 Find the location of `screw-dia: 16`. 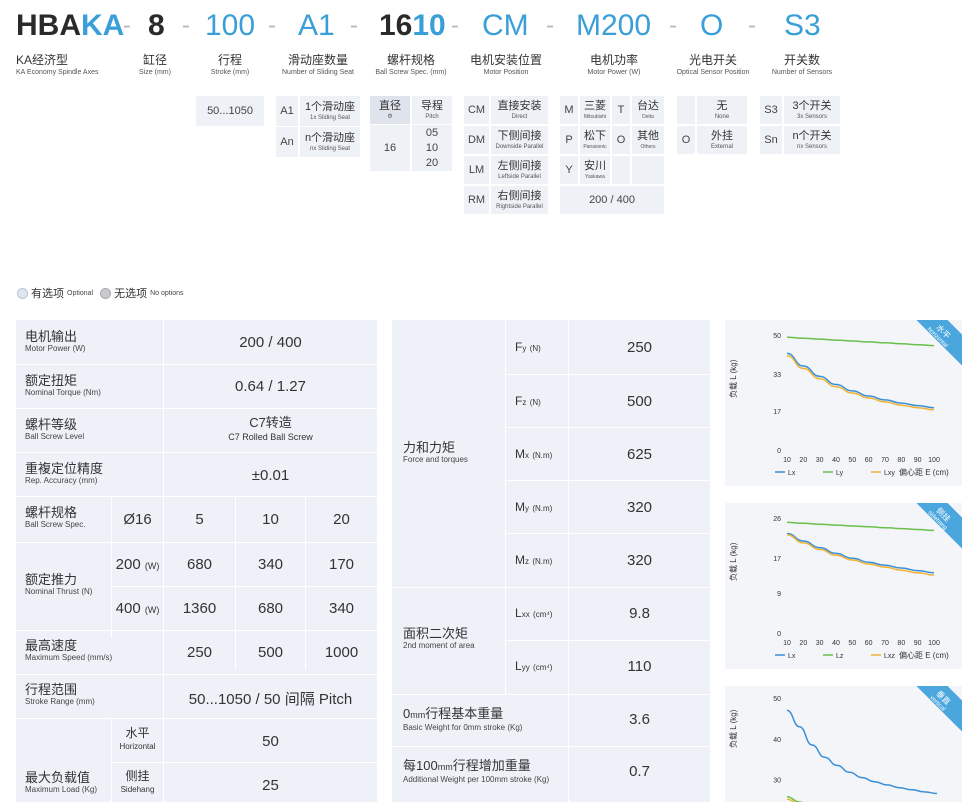

screw-dia: 16 is located at coordinates (390, 148).